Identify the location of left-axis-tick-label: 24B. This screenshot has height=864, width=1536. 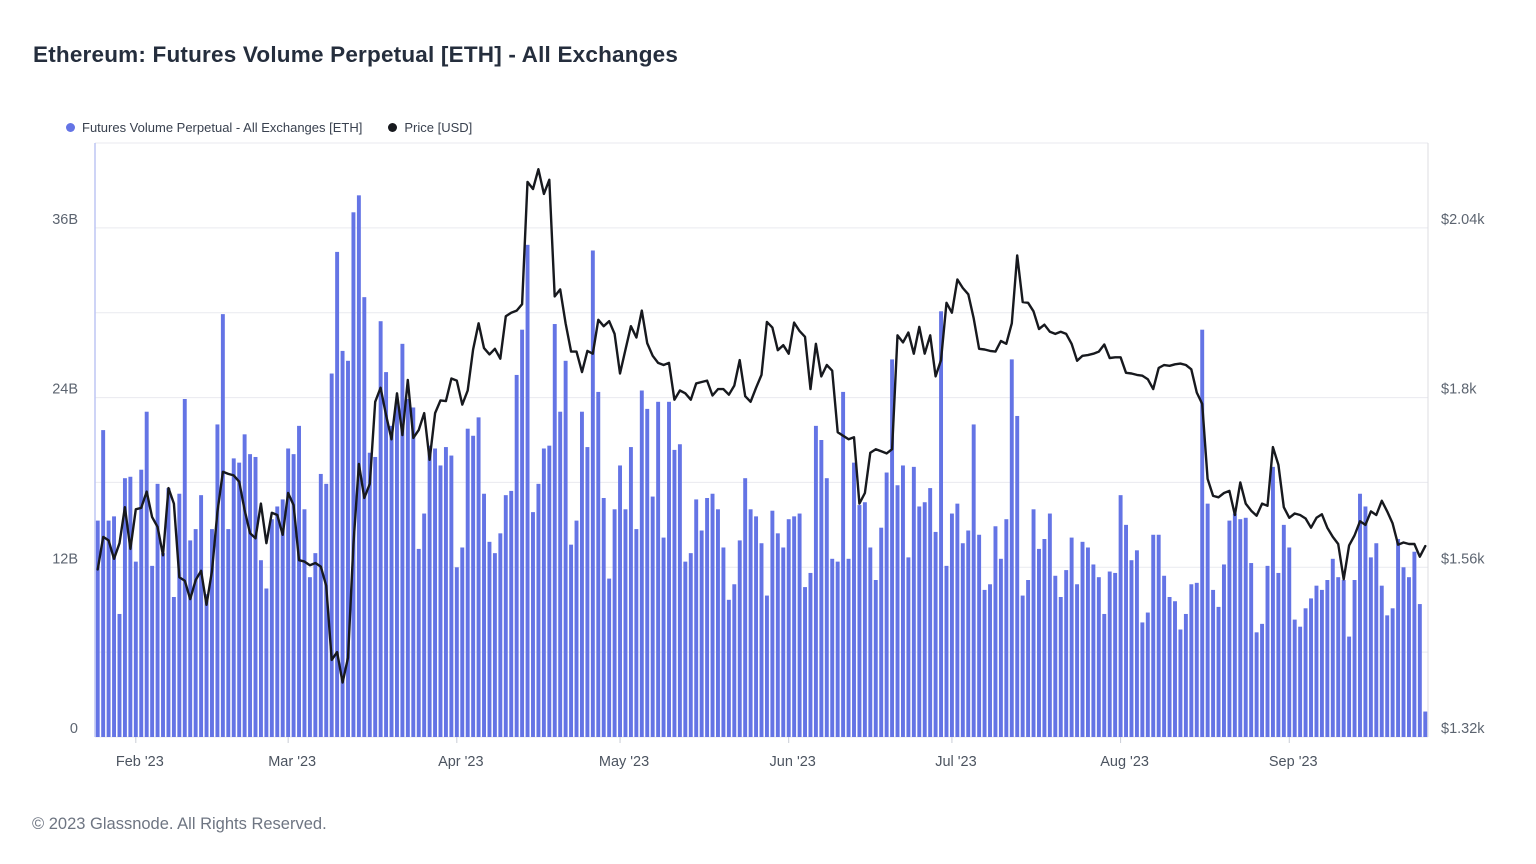
(65, 390).